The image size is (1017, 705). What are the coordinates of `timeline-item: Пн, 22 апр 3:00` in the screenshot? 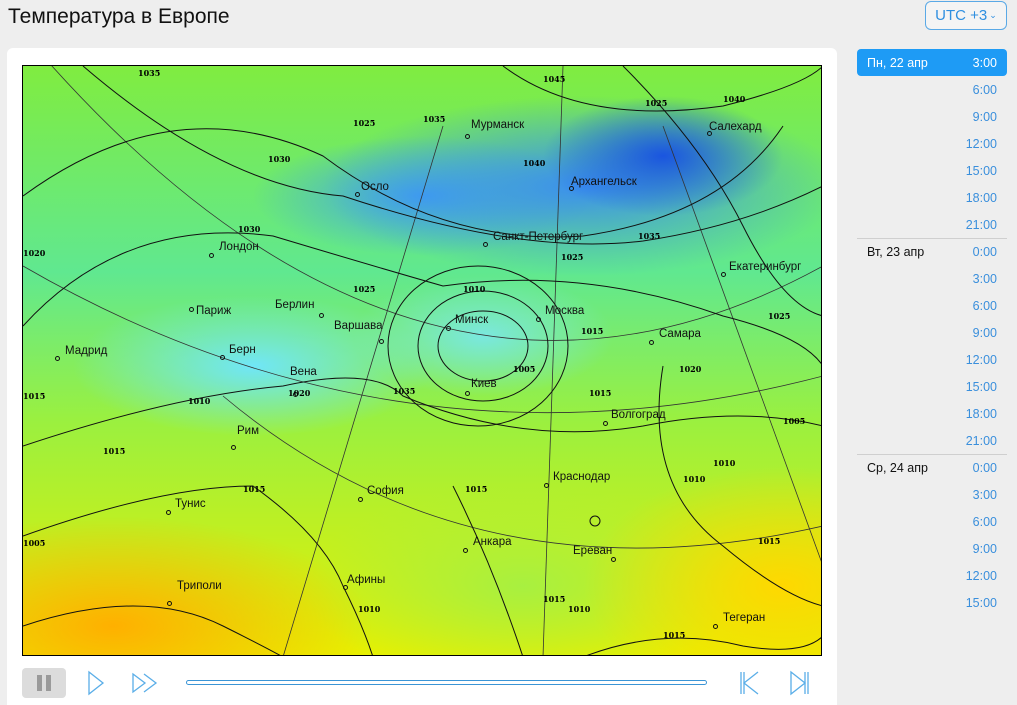 It's located at (932, 62).